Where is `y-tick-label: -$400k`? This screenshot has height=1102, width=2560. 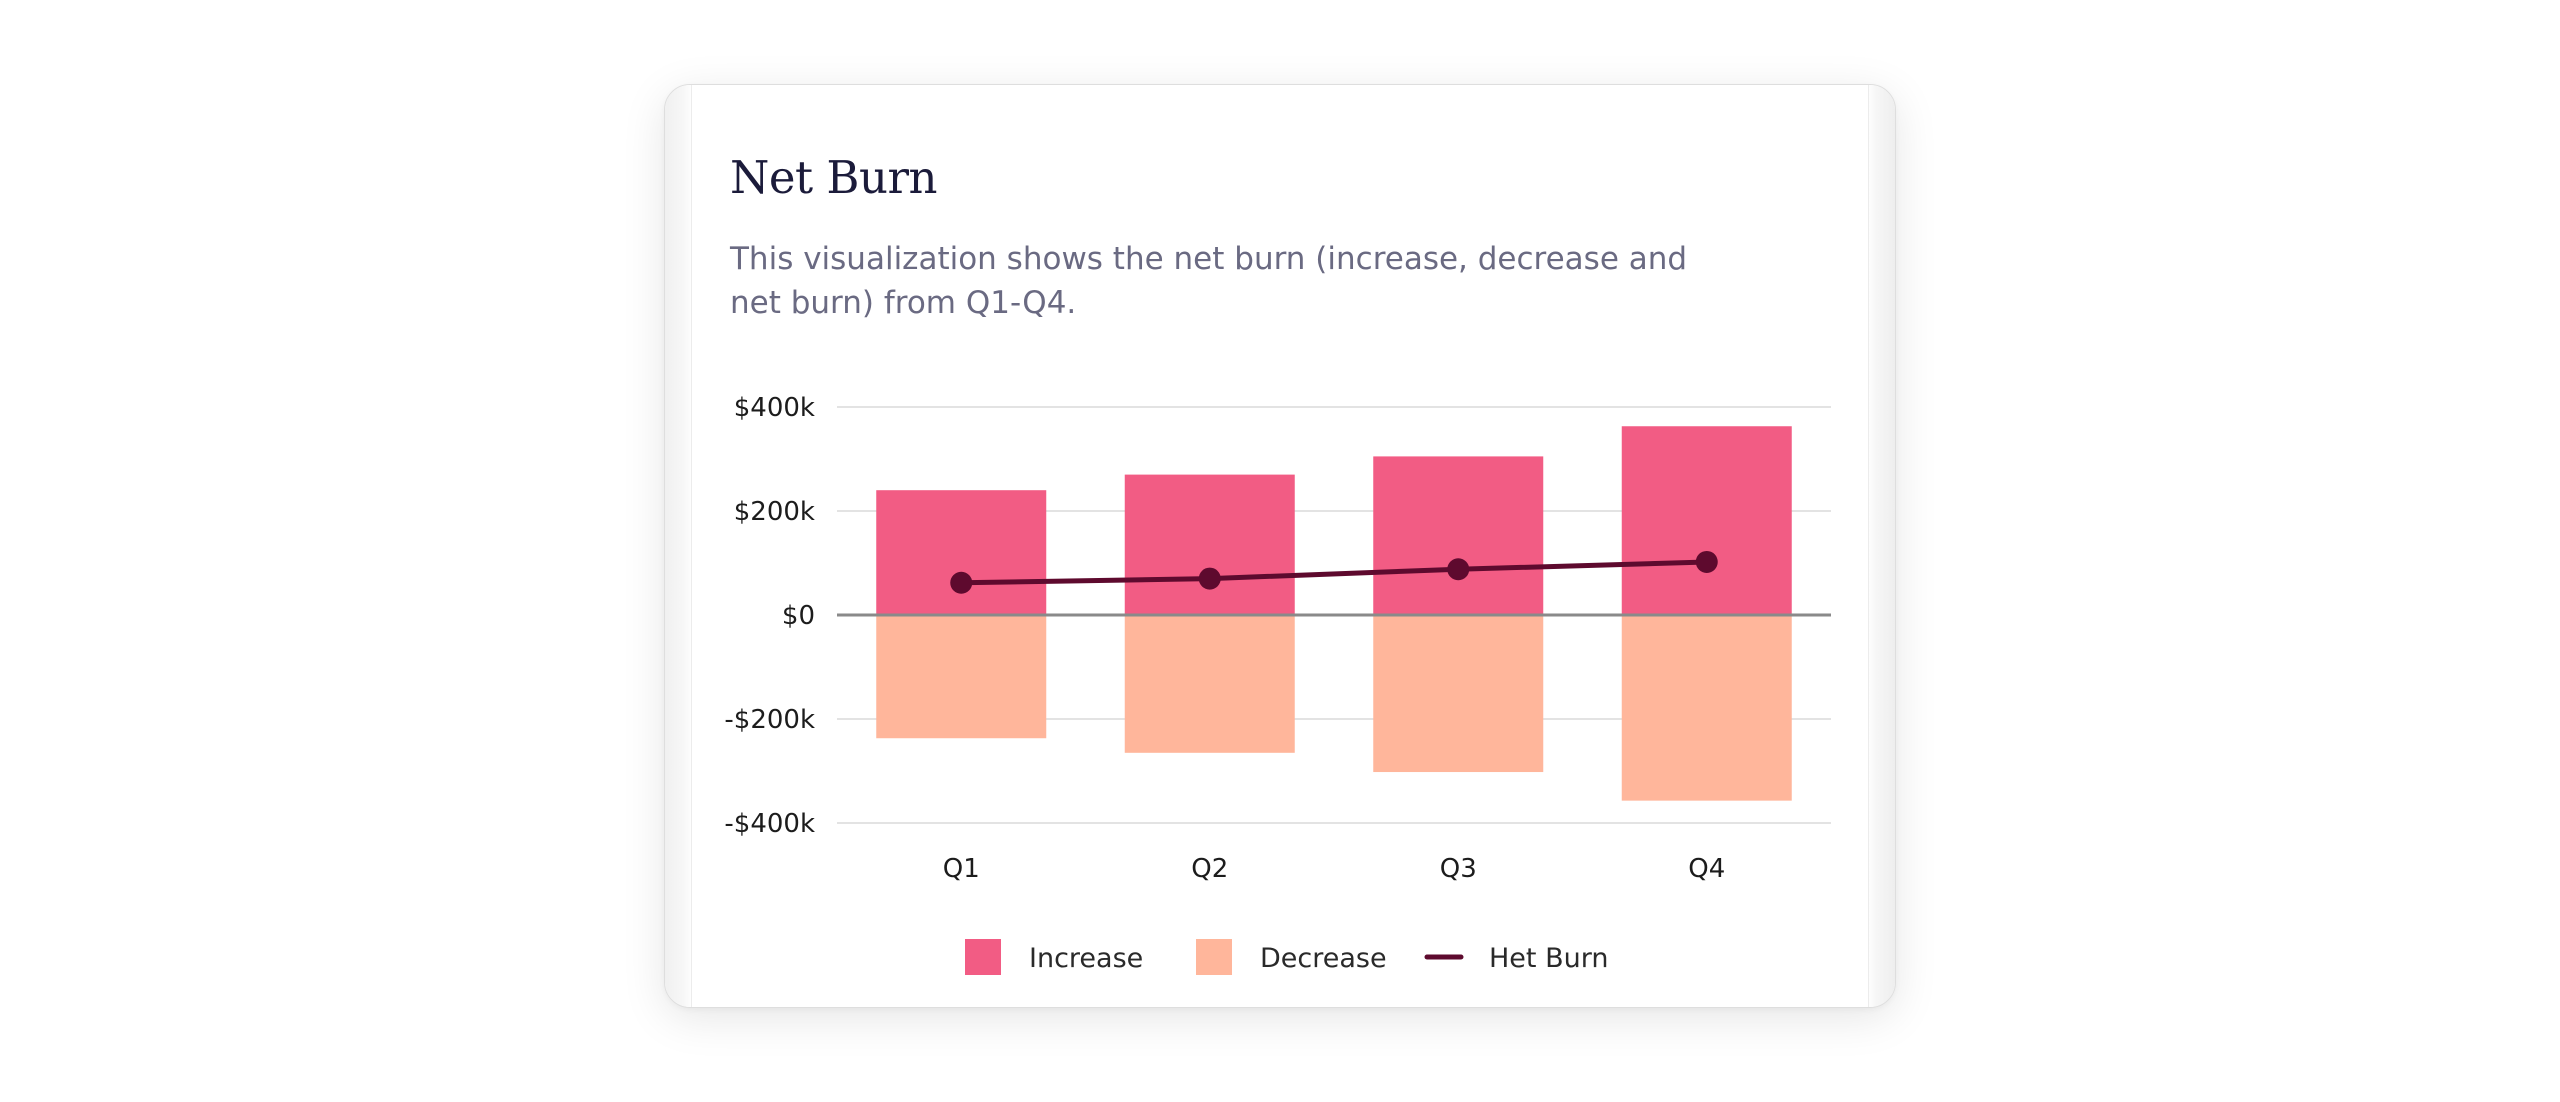
y-tick-label: -$400k is located at coordinates (769, 824).